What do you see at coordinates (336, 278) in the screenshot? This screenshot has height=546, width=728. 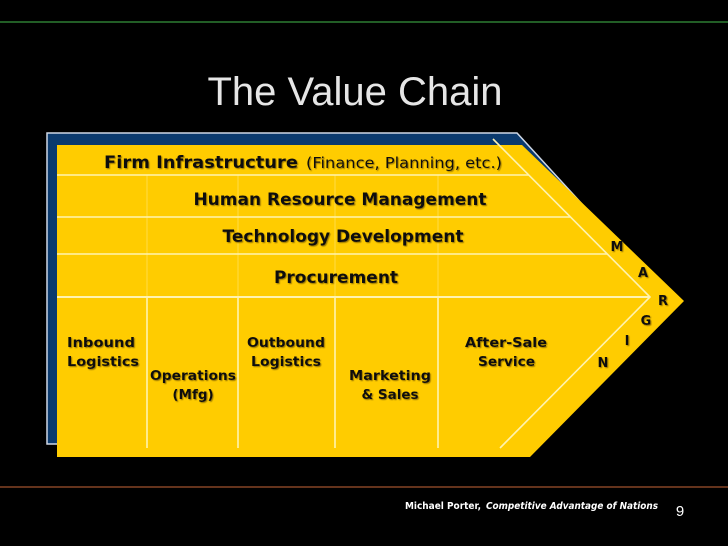 I see `support-procurement: Procurement` at bounding box center [336, 278].